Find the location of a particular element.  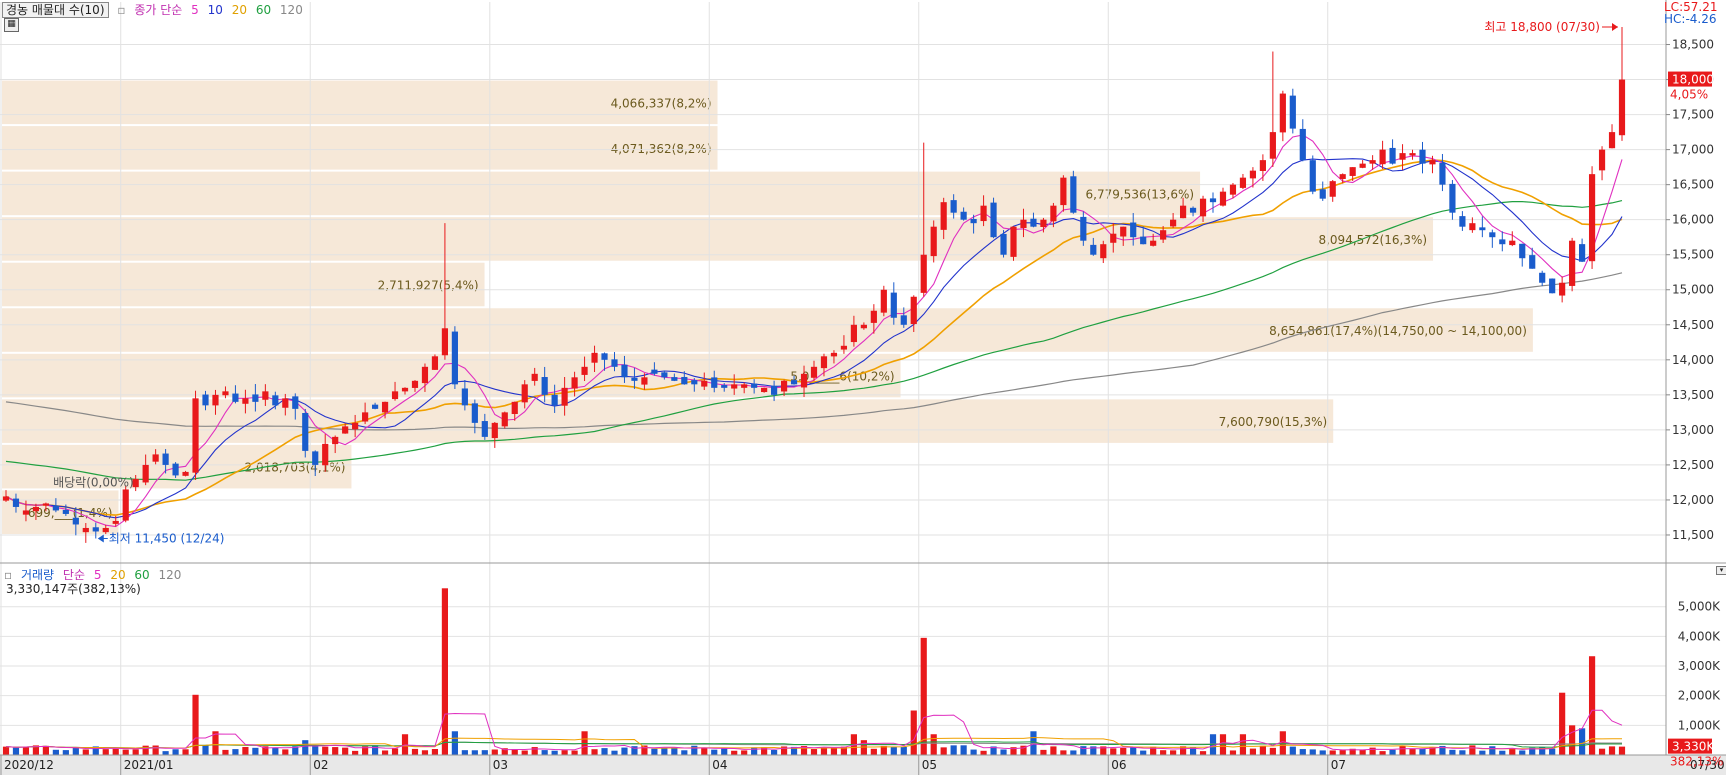

ma5-legend: 5 is located at coordinates (195, 10).